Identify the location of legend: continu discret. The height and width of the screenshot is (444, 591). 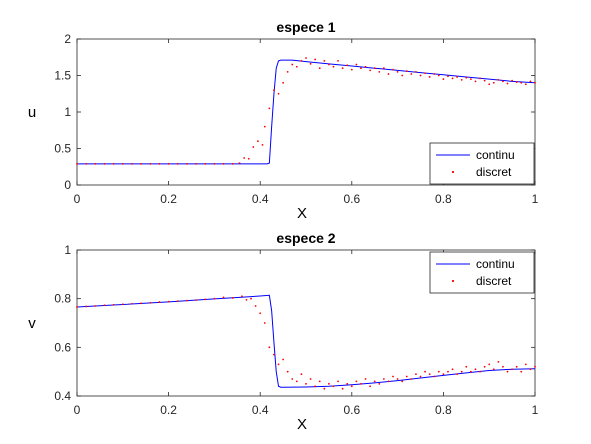
(482, 163).